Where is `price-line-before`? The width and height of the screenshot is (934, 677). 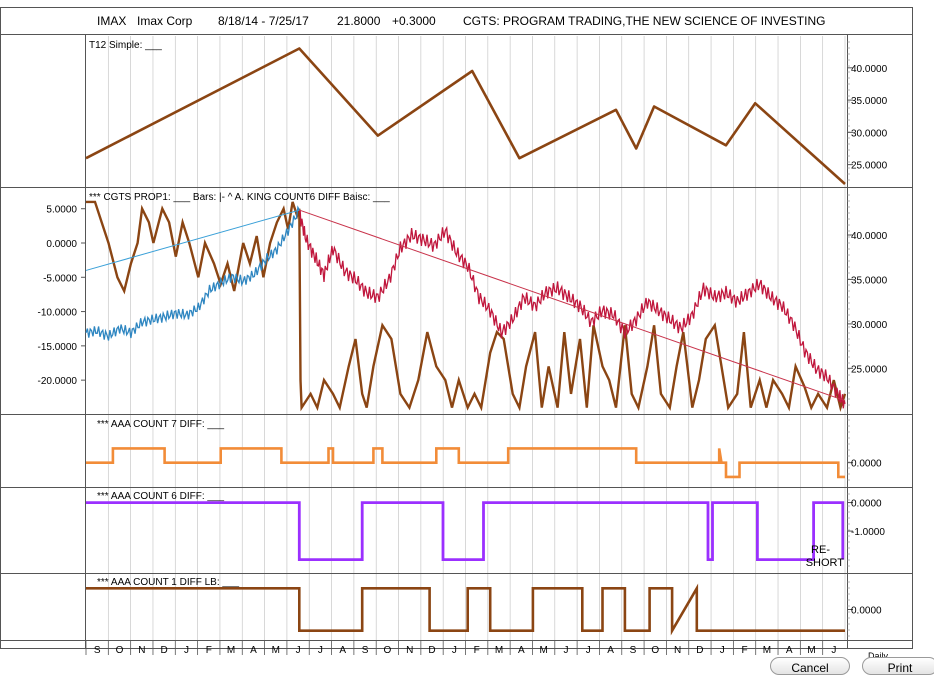
price-line-before is located at coordinates (192, 273).